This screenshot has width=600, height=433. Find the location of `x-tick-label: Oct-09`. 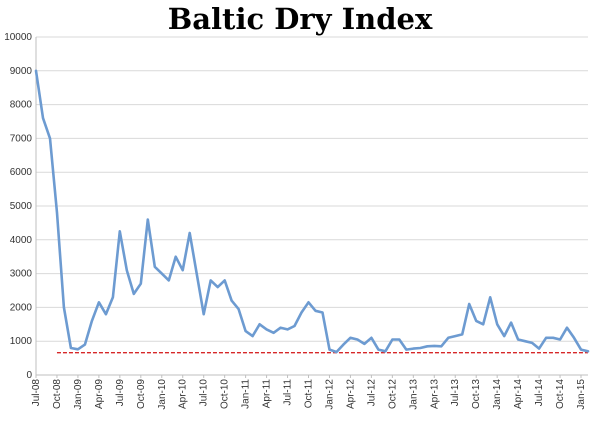

x-tick-label: Oct-09 is located at coordinates (141, 394).